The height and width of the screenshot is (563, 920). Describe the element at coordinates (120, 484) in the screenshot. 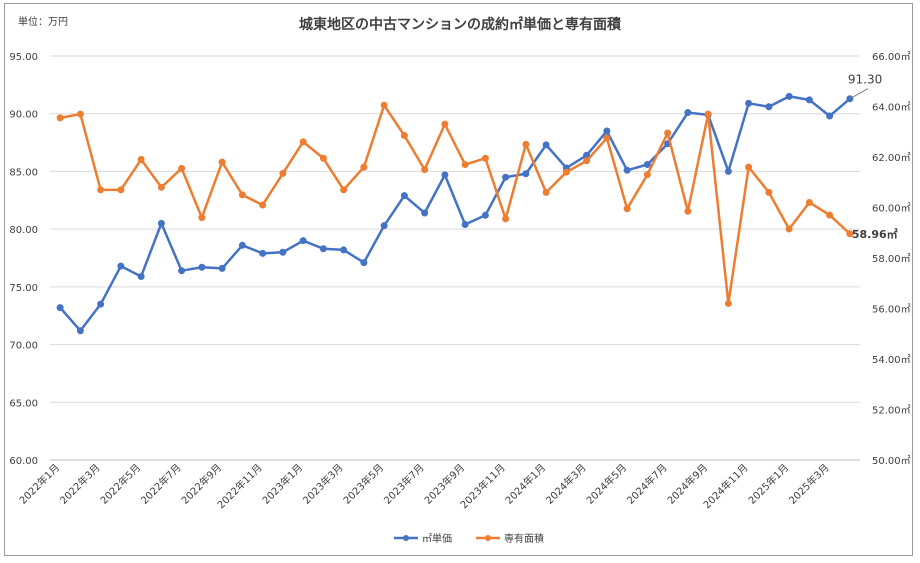

I see `x-tick-label: 2022年5月` at that location.